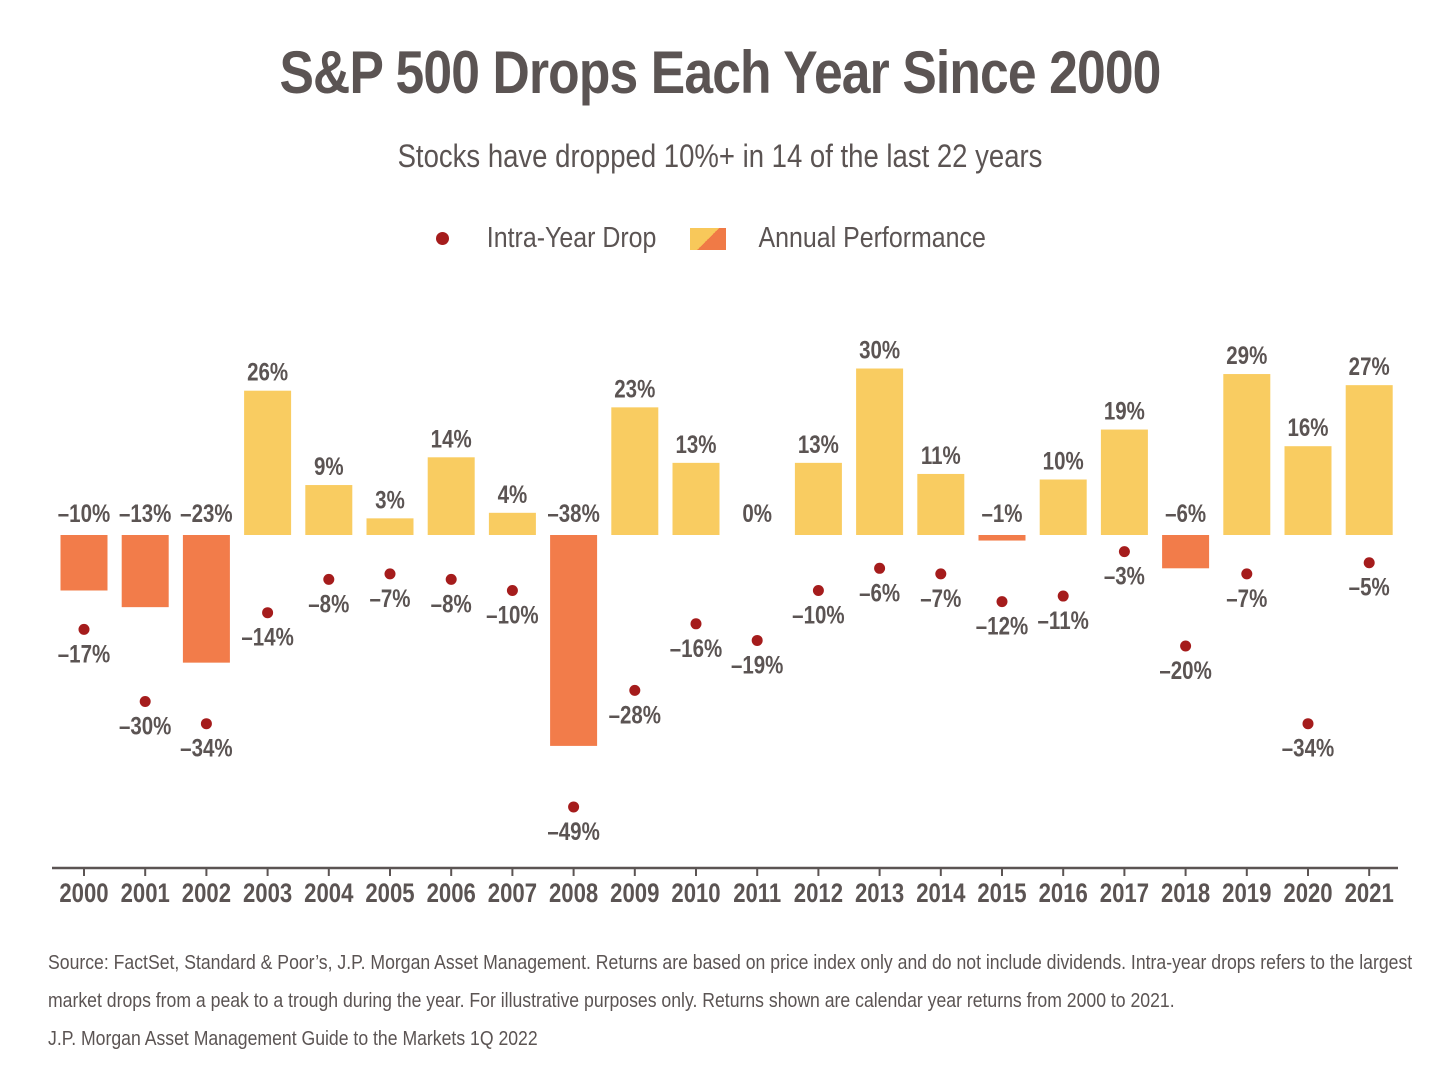 This screenshot has width=1440, height=1080. I want to click on drop-label-2002: –34%, so click(206, 748).